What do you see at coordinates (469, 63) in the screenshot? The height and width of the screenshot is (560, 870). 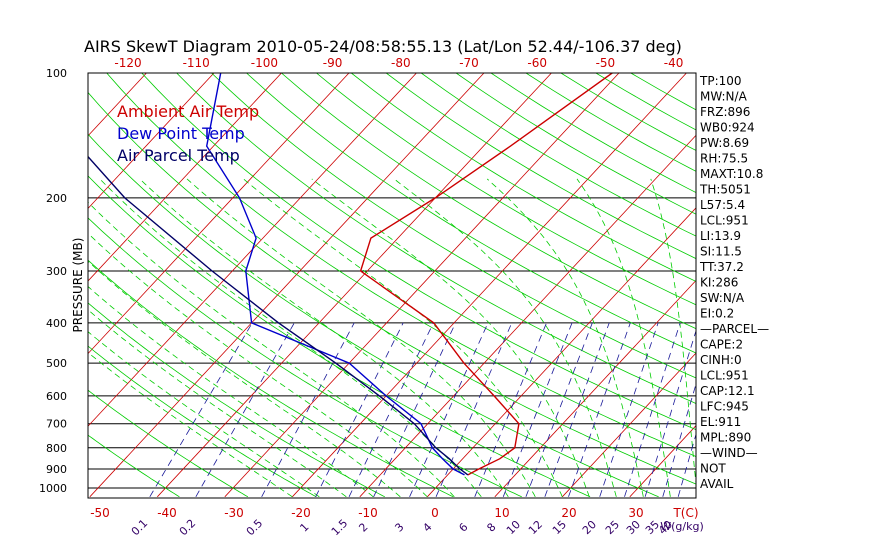 I see `top-temp-tick-label: -70` at bounding box center [469, 63].